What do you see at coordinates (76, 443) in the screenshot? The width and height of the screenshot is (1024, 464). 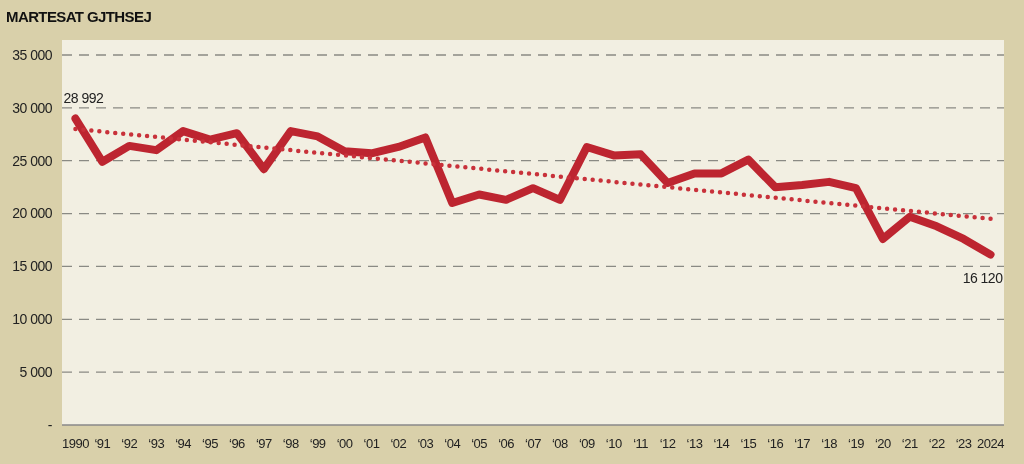 I see `x-tick-label: 1990` at bounding box center [76, 443].